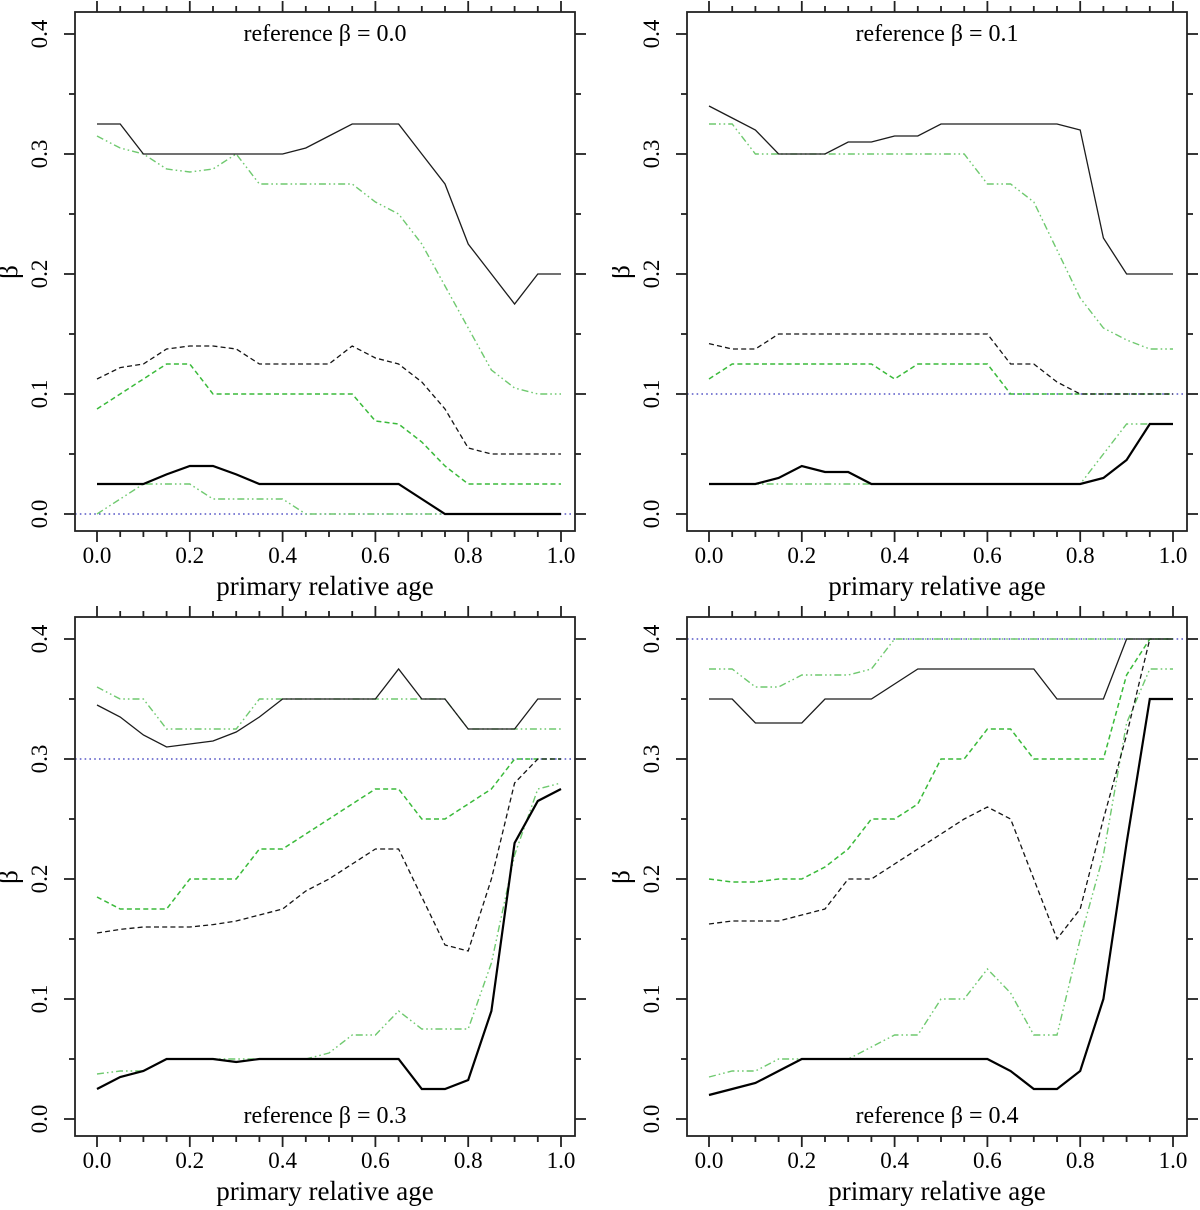  I want to click on panel-title: reference β = 0.0, so click(325, 34).